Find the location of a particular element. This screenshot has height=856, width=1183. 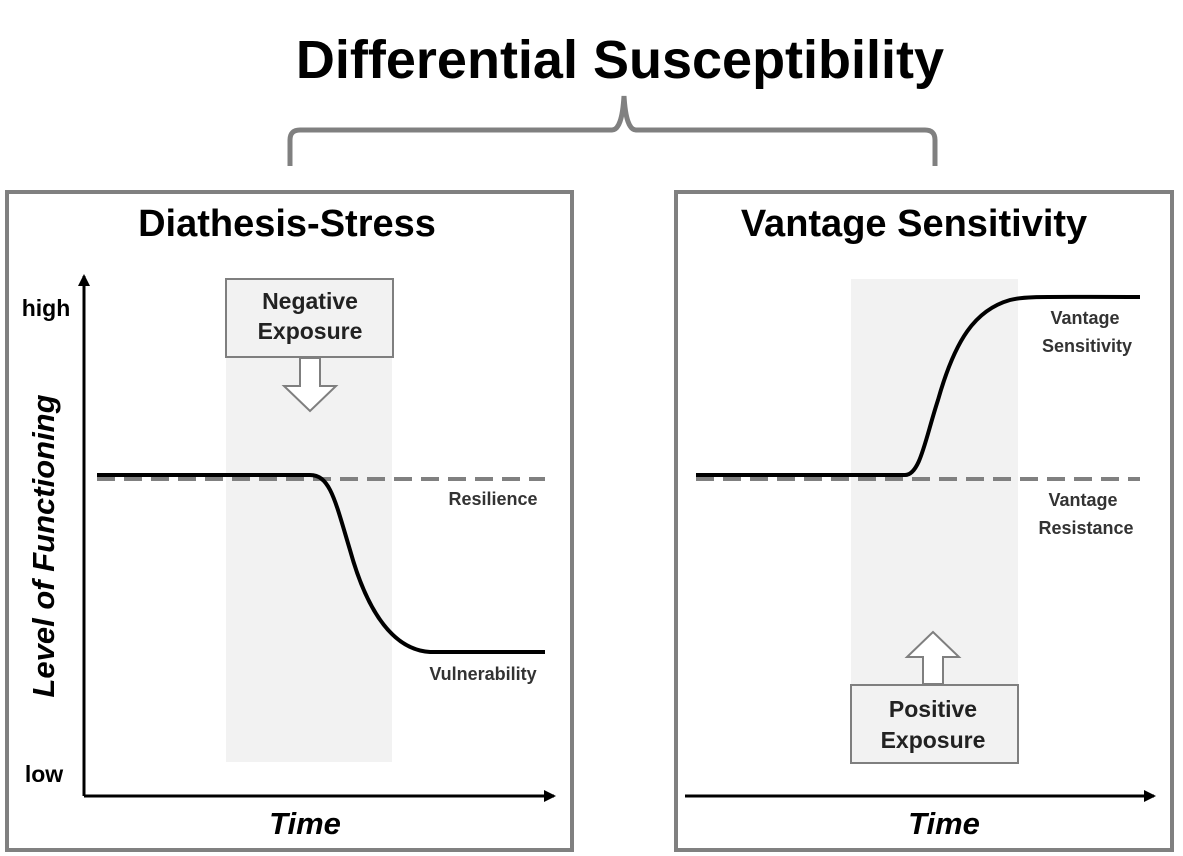

resilience-label: Resilience is located at coordinates (492, 499).